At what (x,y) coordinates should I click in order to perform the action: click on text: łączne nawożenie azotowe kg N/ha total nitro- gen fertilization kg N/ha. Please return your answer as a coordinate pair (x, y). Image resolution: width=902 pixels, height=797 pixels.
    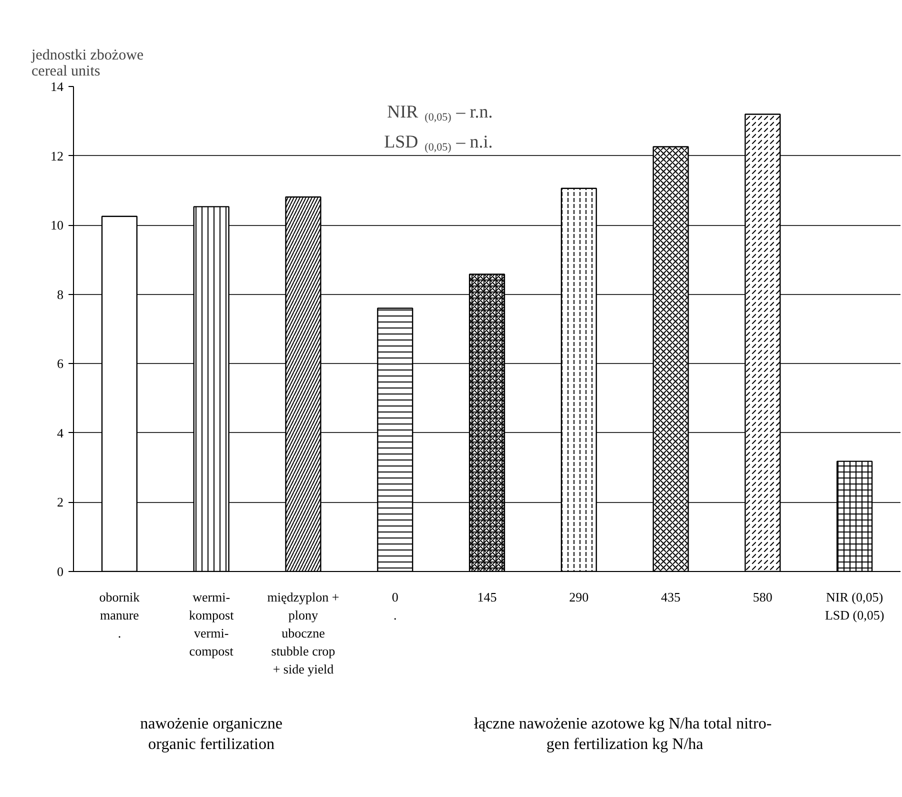
    Looking at the image, I should click on (623, 734).